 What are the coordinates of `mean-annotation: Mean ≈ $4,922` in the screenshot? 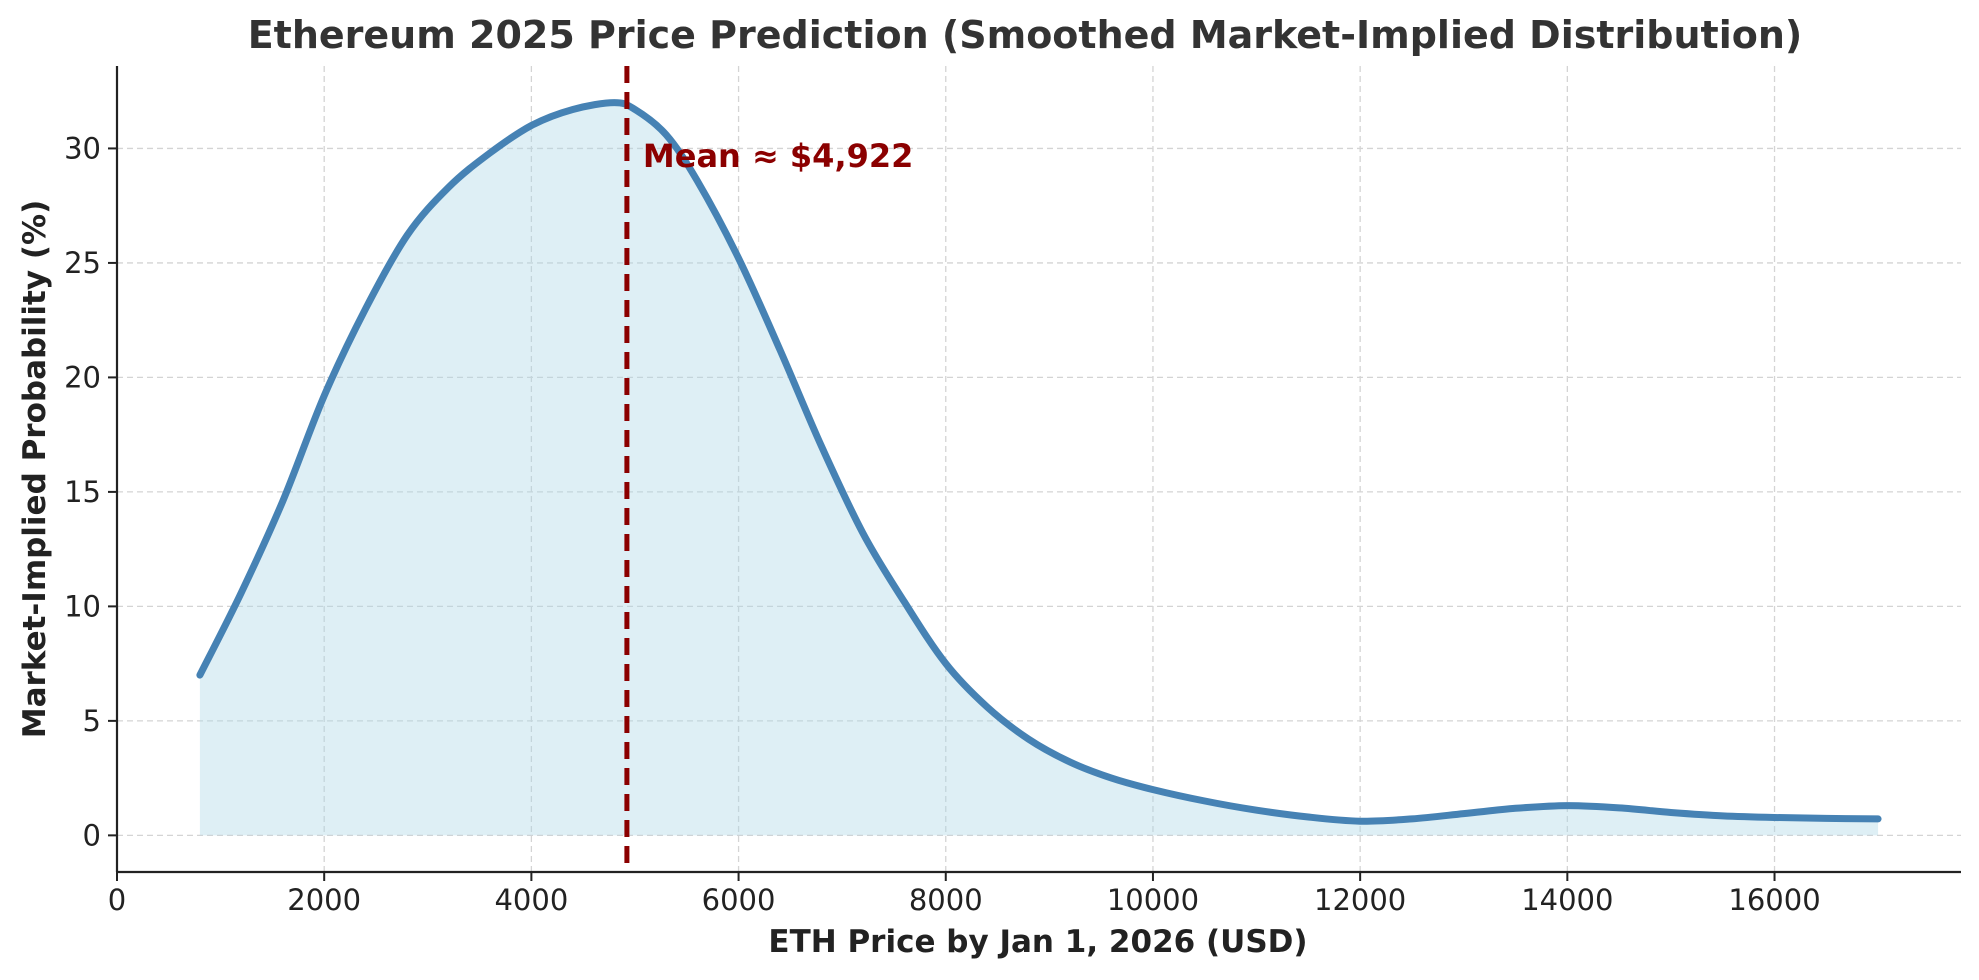 It's located at (778, 156).